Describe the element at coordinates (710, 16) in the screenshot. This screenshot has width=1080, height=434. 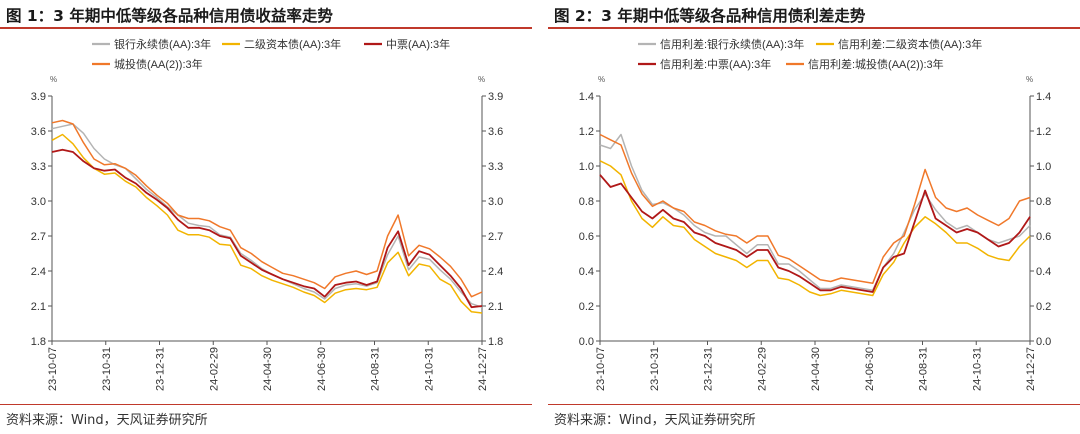
I see `chart-title-spread: 图 2：3 年期中低等级各品种信用债利差走势` at that location.